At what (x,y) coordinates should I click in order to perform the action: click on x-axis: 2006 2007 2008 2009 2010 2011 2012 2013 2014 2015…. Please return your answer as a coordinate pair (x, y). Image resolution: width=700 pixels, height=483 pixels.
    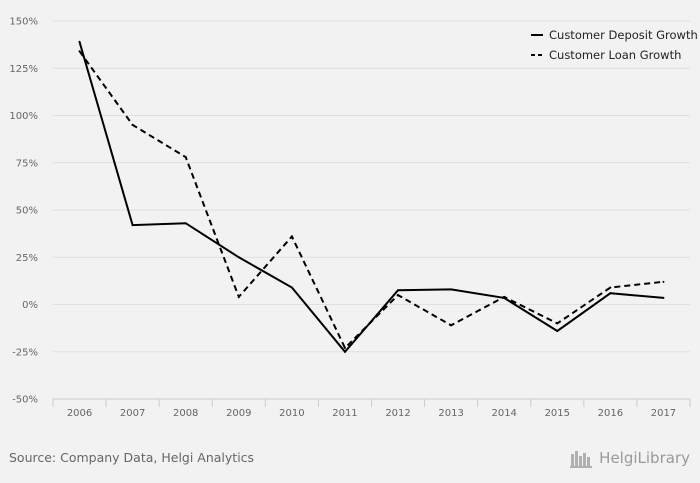
    Looking at the image, I should click on (371, 408).